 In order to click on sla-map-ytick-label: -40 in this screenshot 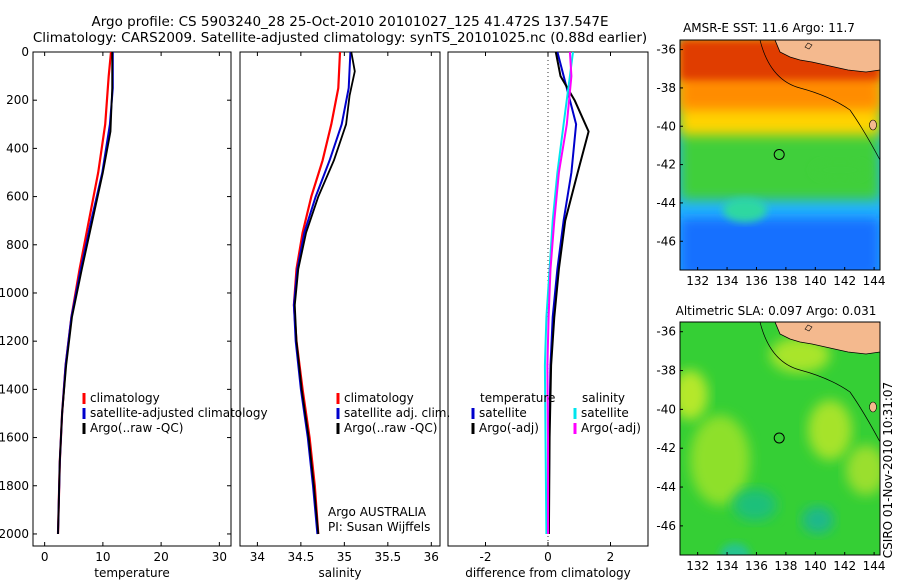, I will do `click(666, 409)`.